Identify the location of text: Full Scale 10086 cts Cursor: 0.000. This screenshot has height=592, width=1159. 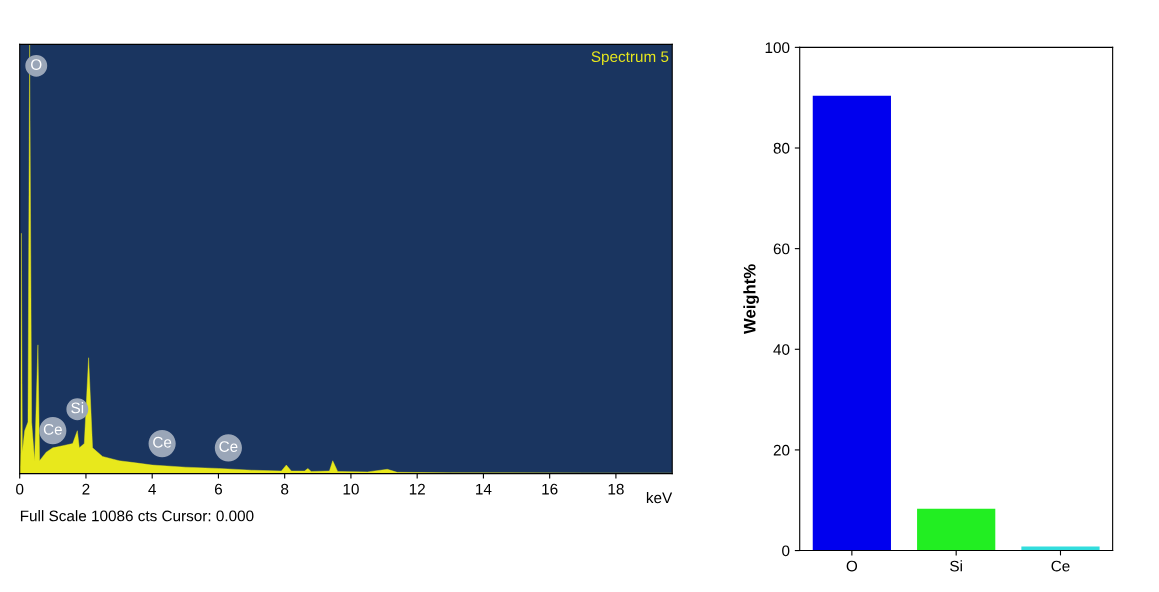
(137, 516).